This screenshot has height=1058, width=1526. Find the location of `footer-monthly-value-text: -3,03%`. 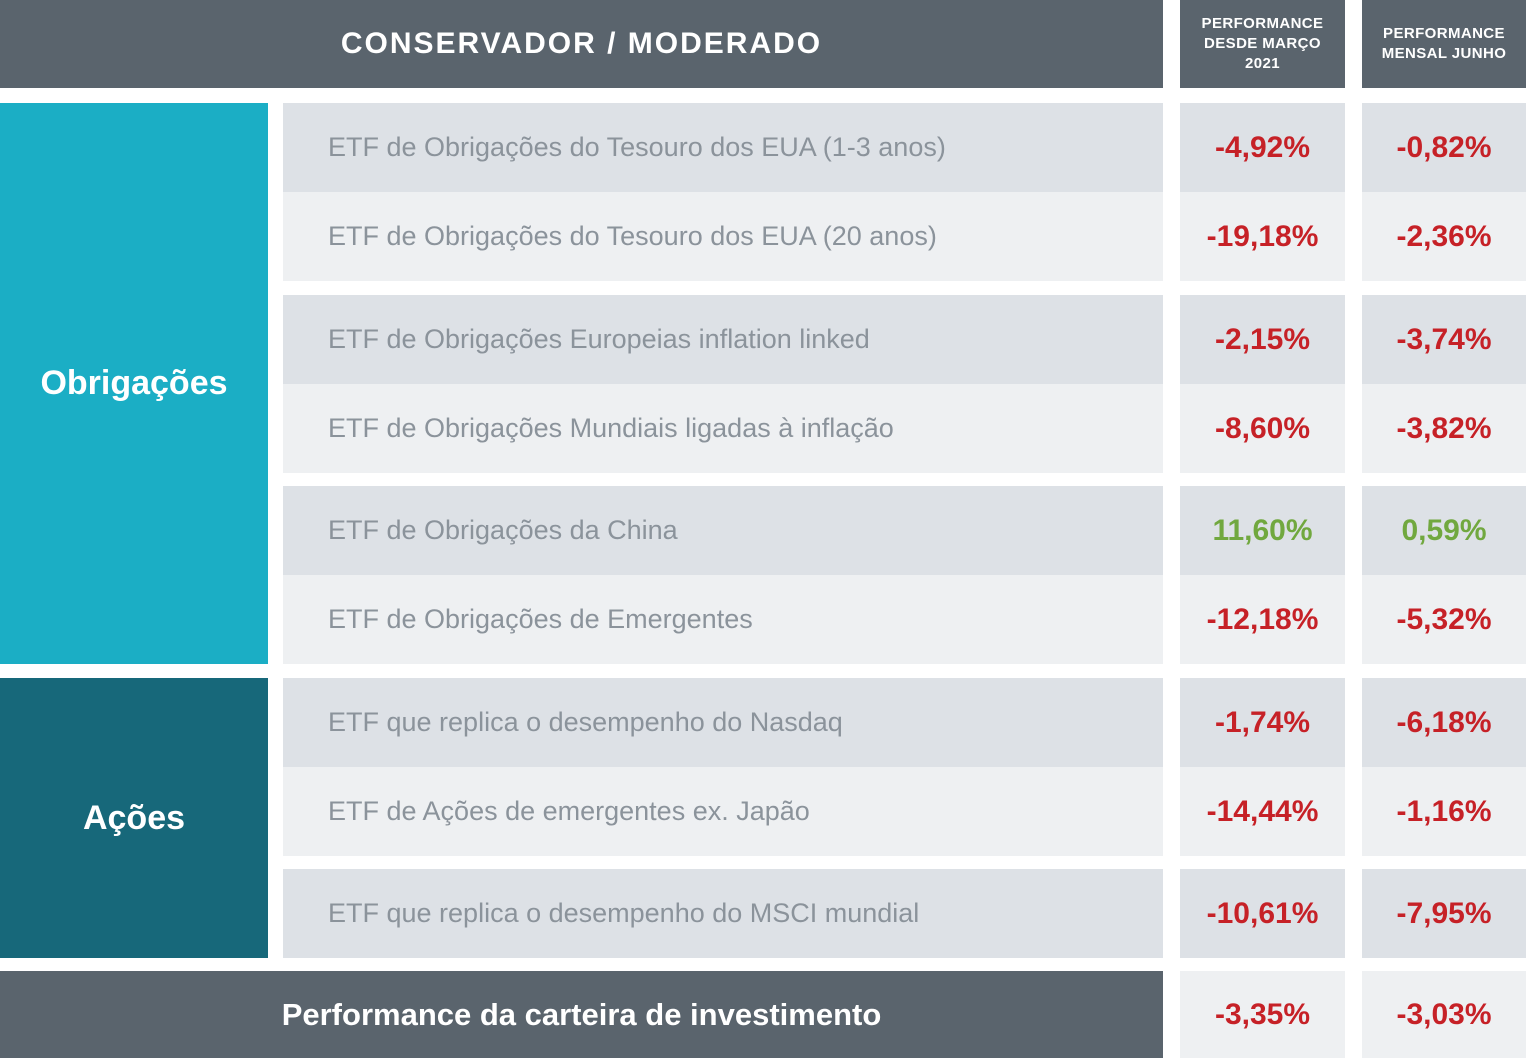

footer-monthly-value-text: -3,03% is located at coordinates (1444, 1014).